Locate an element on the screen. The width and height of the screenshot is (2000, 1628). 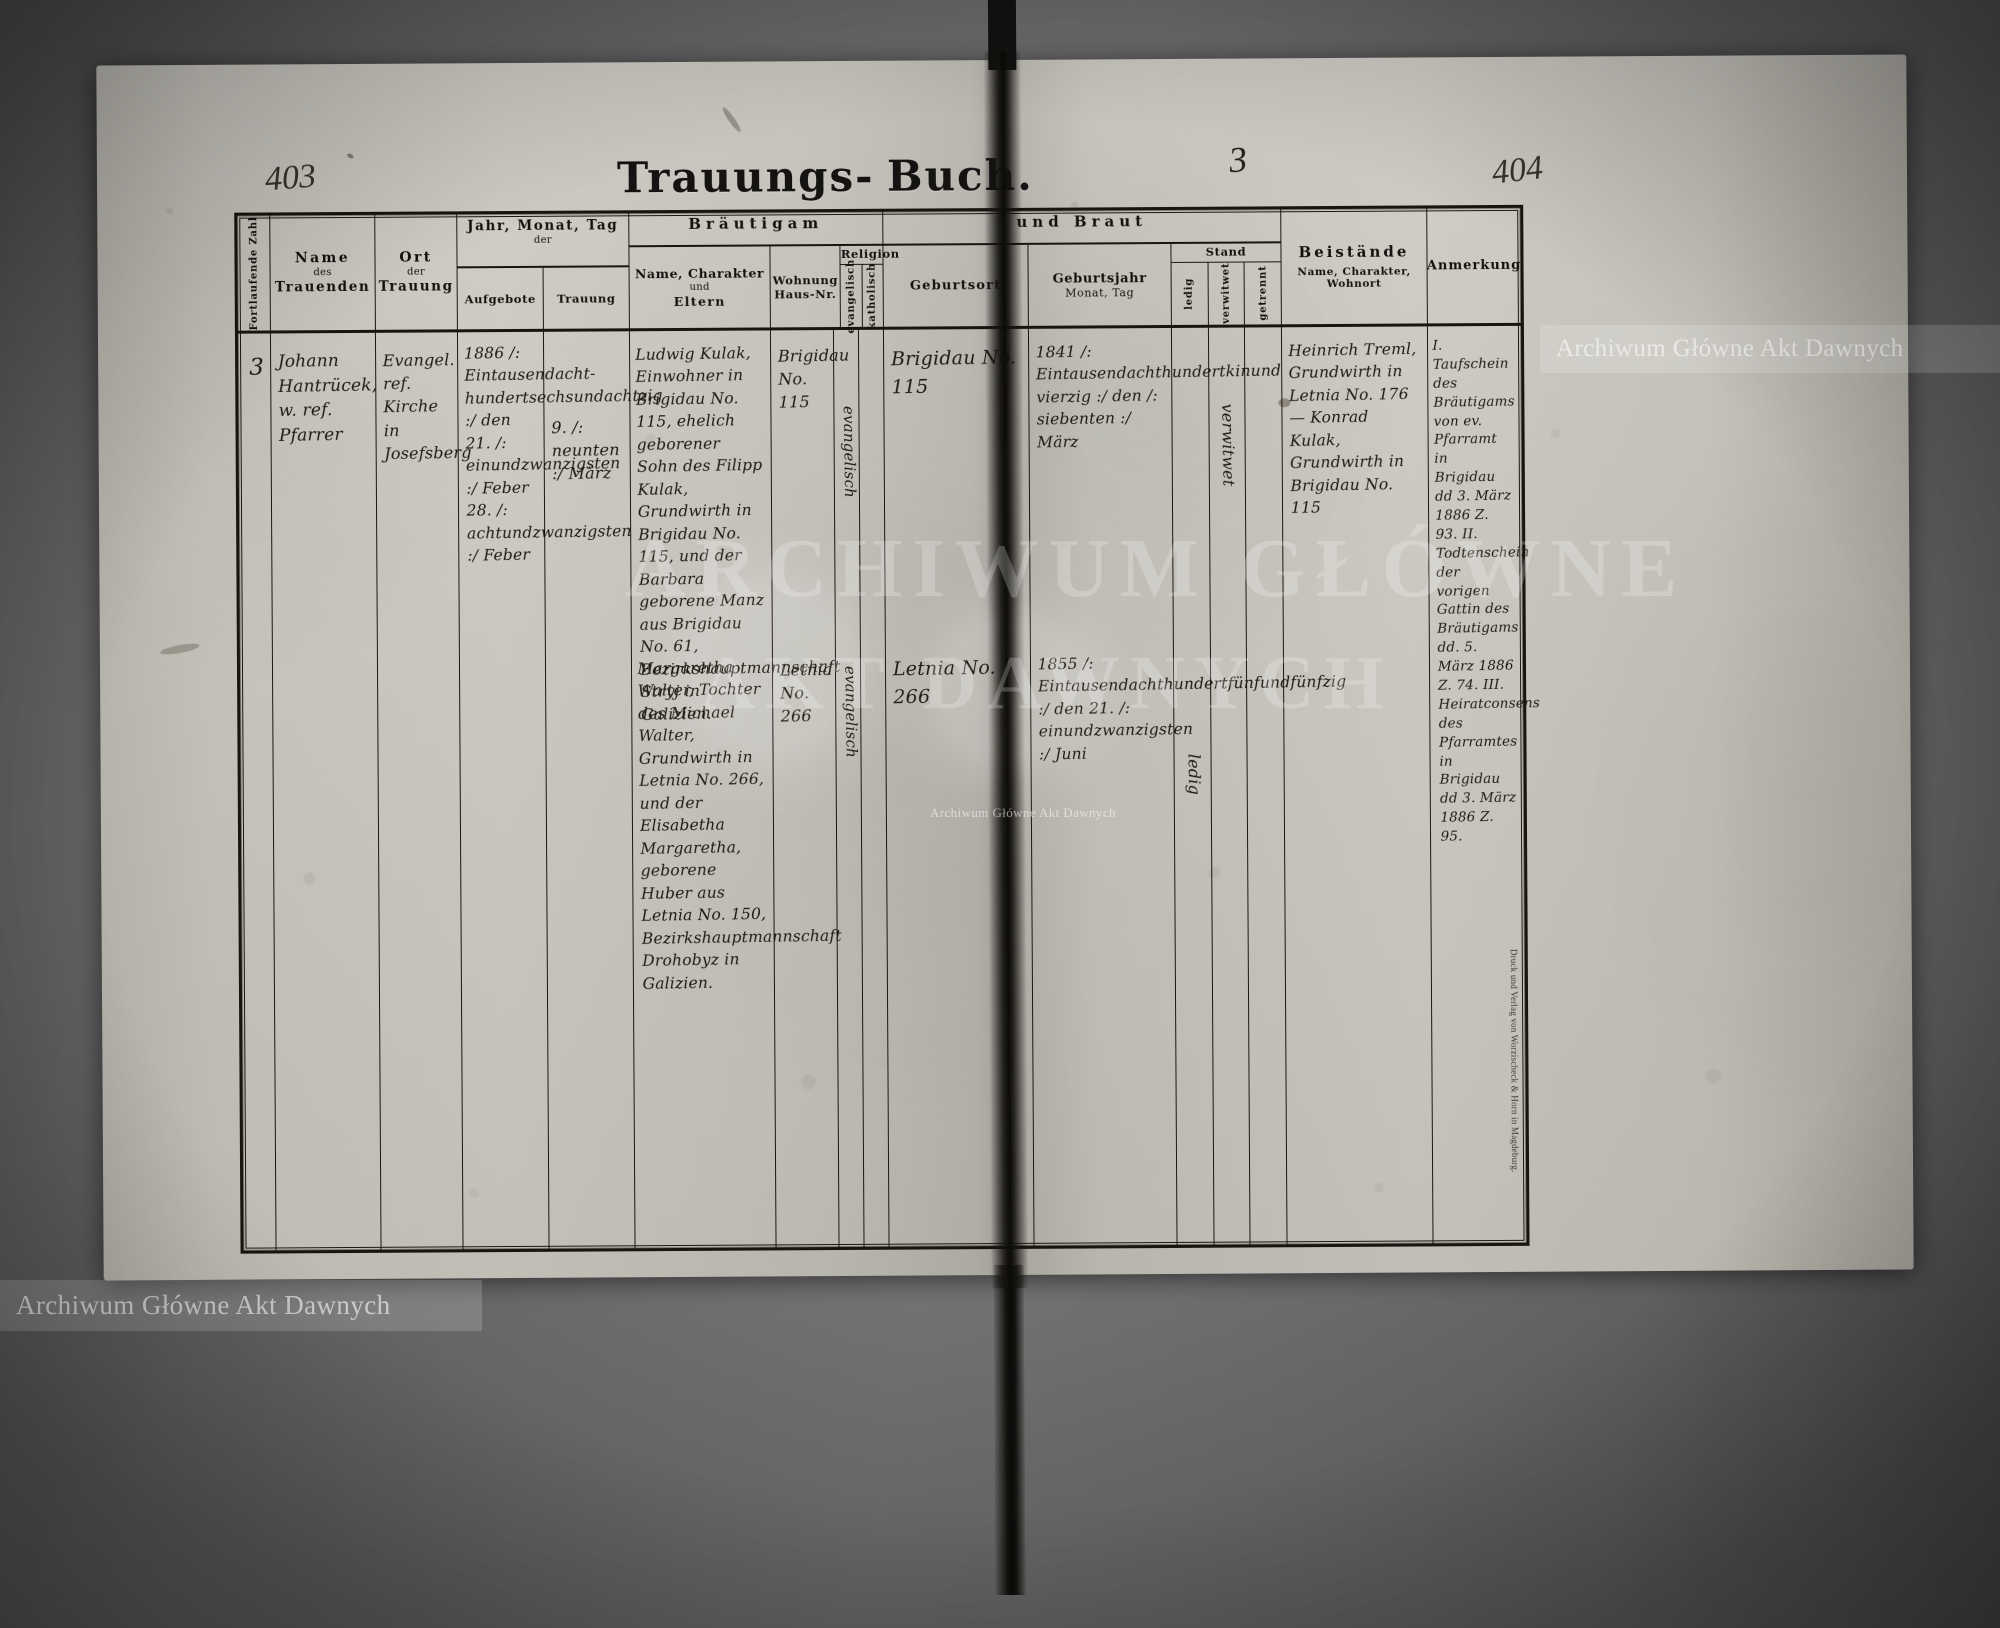
header-dates-title: Jahr, Monat, Tag is located at coordinates (543, 226).